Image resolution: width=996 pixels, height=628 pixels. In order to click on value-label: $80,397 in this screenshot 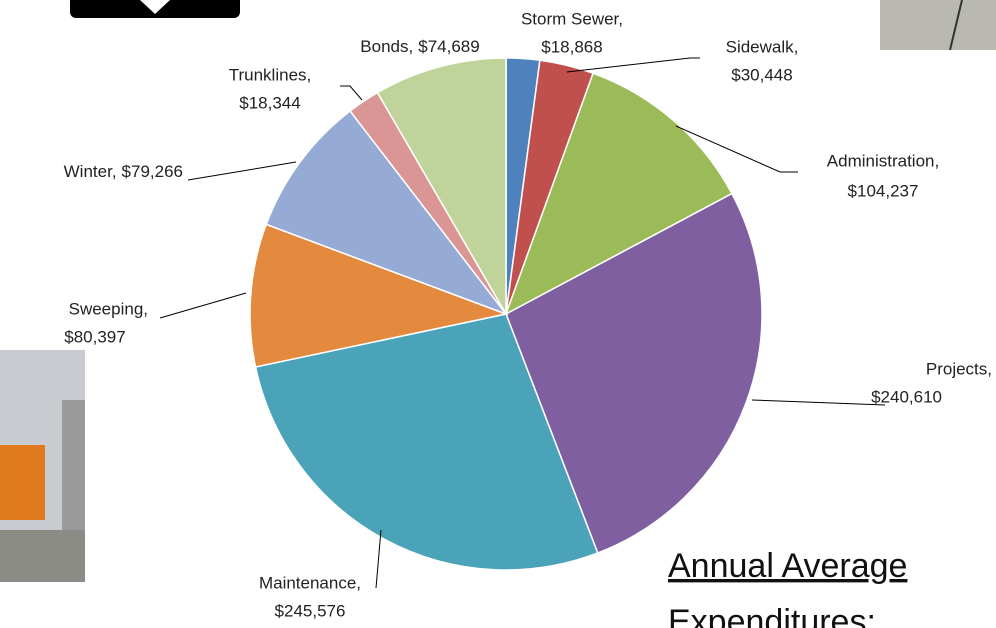, I will do `click(94, 336)`.